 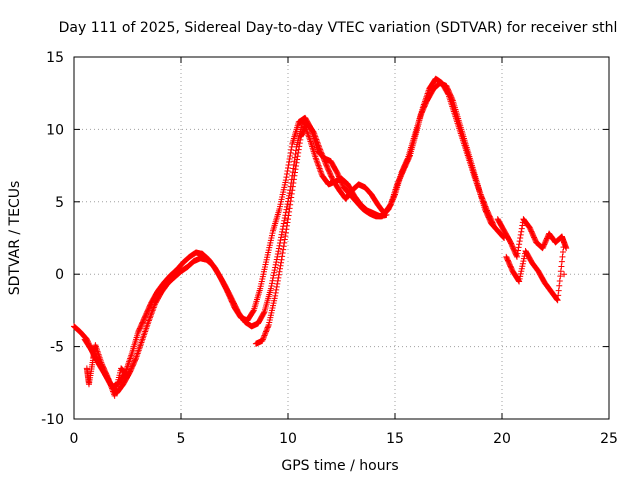 I want to click on sat-trace-d, so click(x=532, y=238).